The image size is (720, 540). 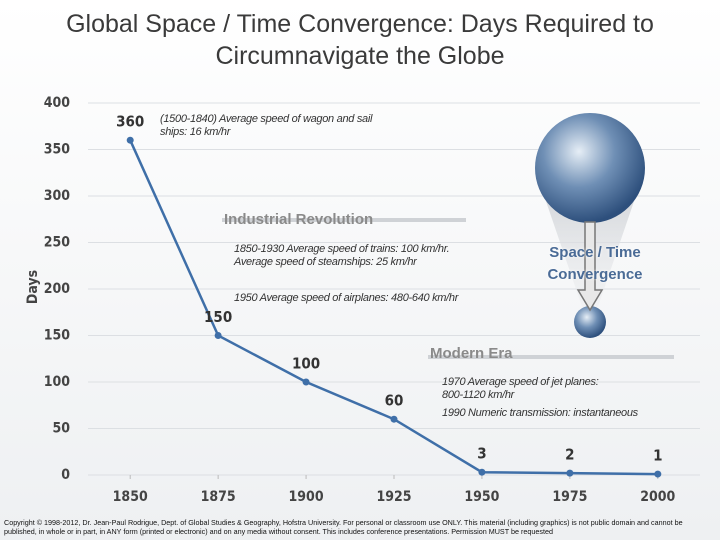 What do you see at coordinates (57, 150) in the screenshot?
I see `y-tick-label: 350` at bounding box center [57, 150].